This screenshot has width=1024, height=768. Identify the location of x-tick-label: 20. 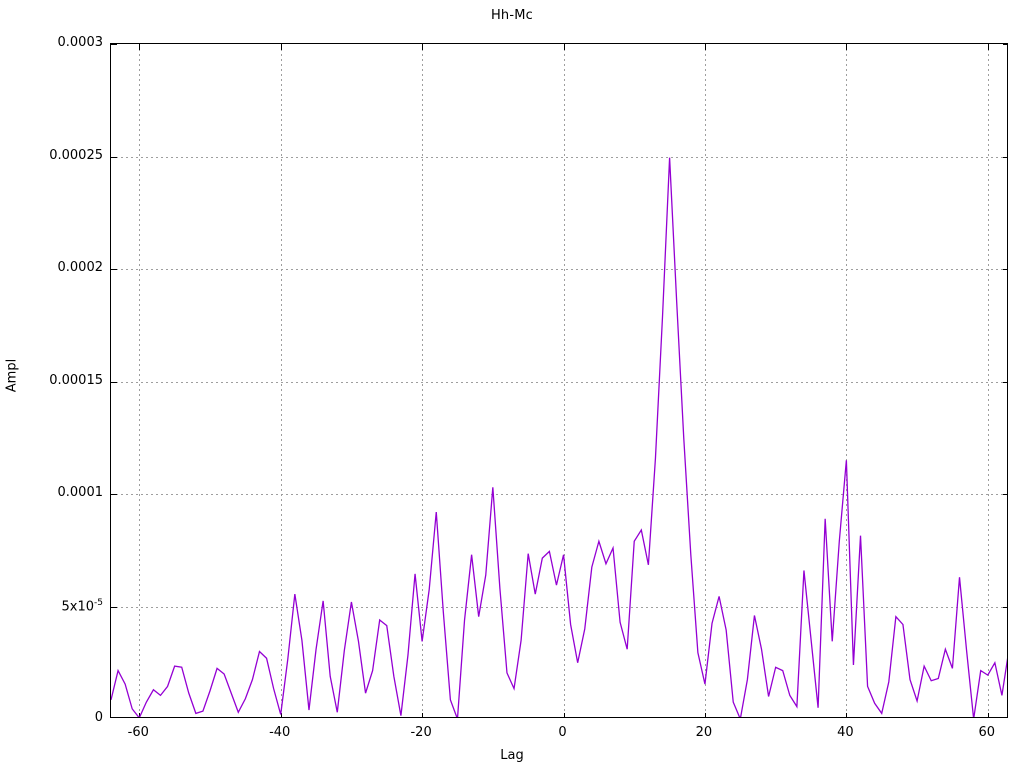
(704, 732).